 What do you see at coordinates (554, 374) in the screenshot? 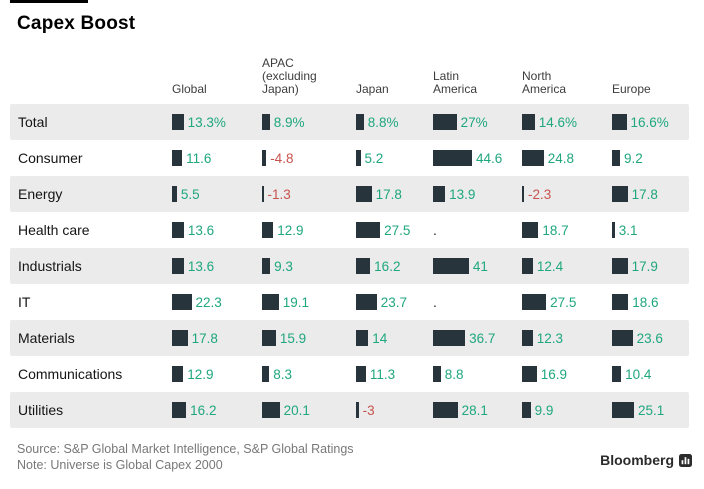
I see `value-label: 16.9` at bounding box center [554, 374].